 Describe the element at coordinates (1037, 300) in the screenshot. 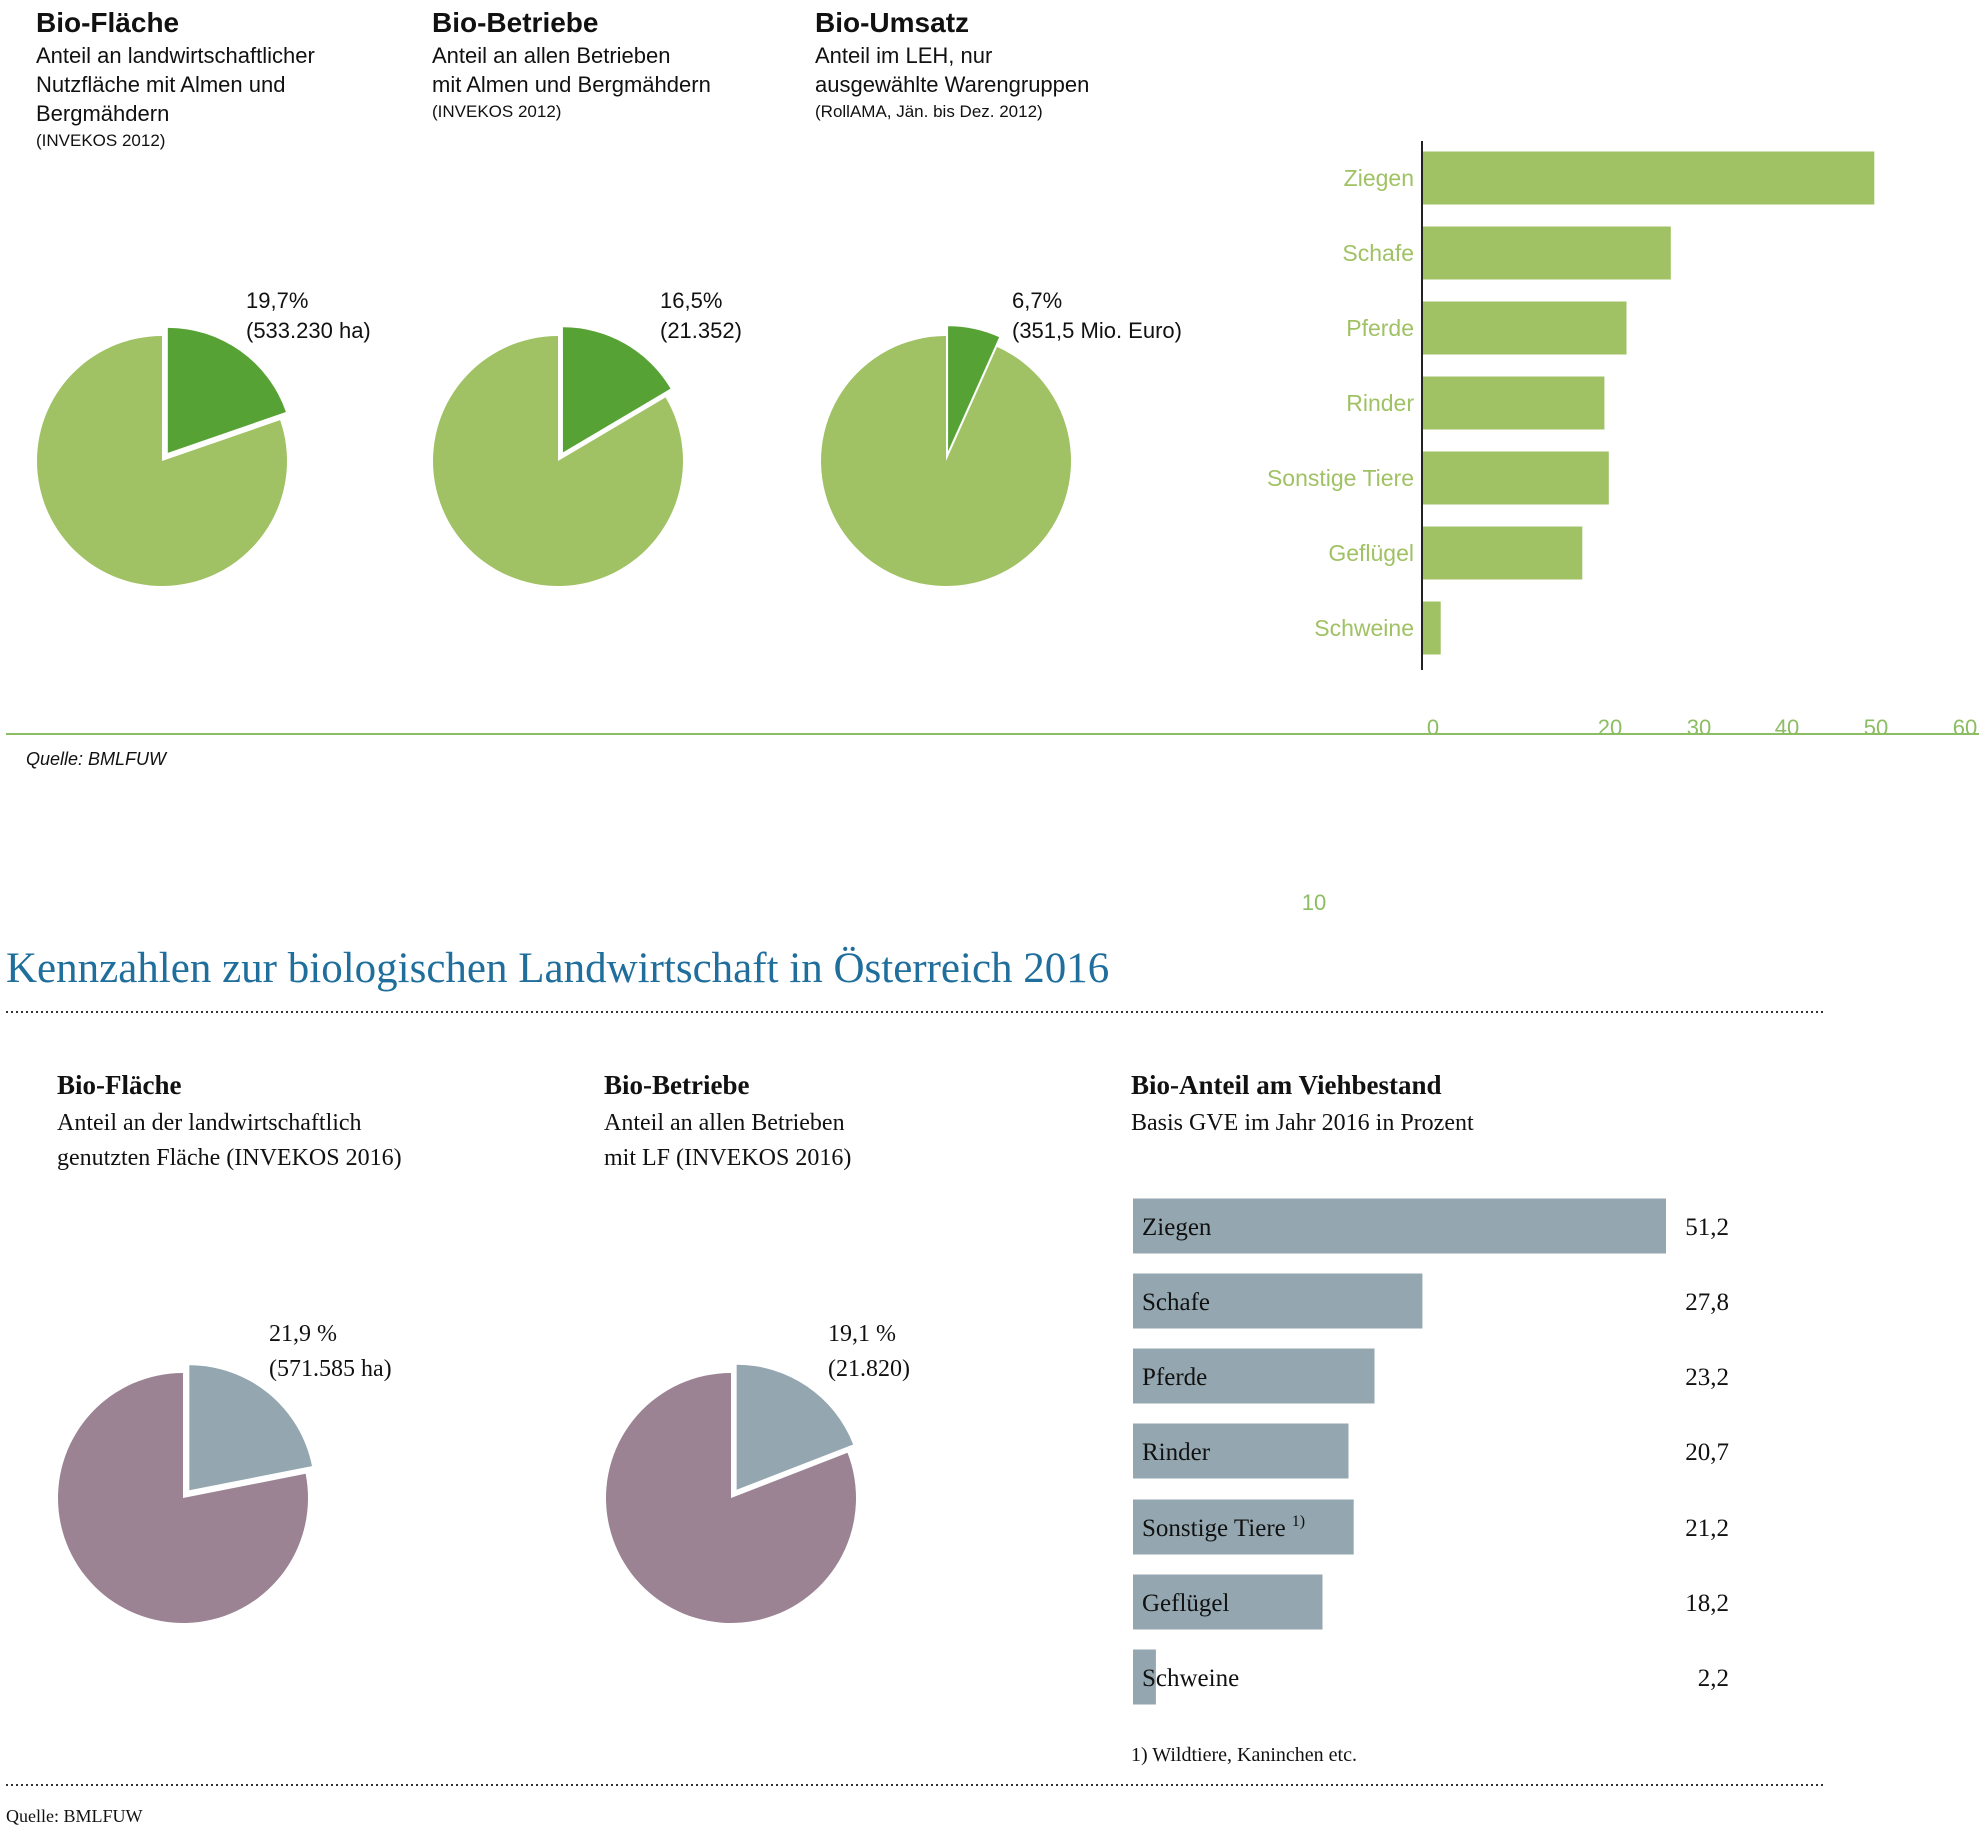

I see `top-pie3-label-percent: 6,7%` at that location.